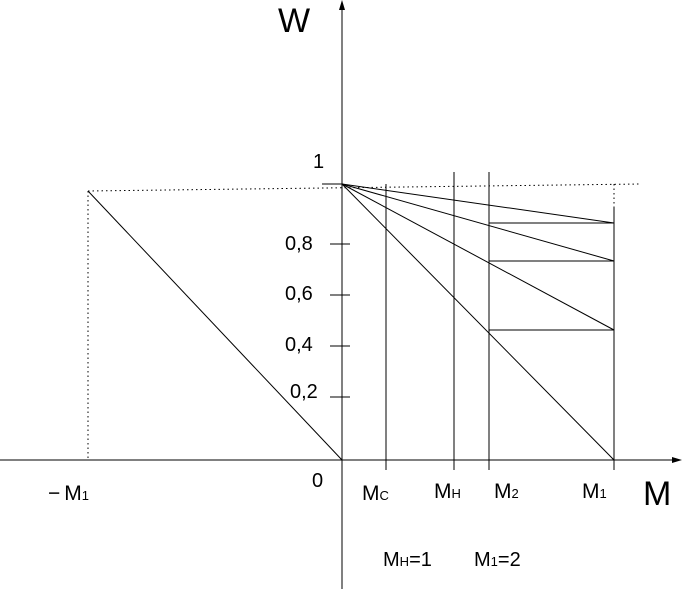 This screenshot has width=682, height=589. What do you see at coordinates (594, 491) in the screenshot?
I see `x-marker-label-m1: M1` at bounding box center [594, 491].